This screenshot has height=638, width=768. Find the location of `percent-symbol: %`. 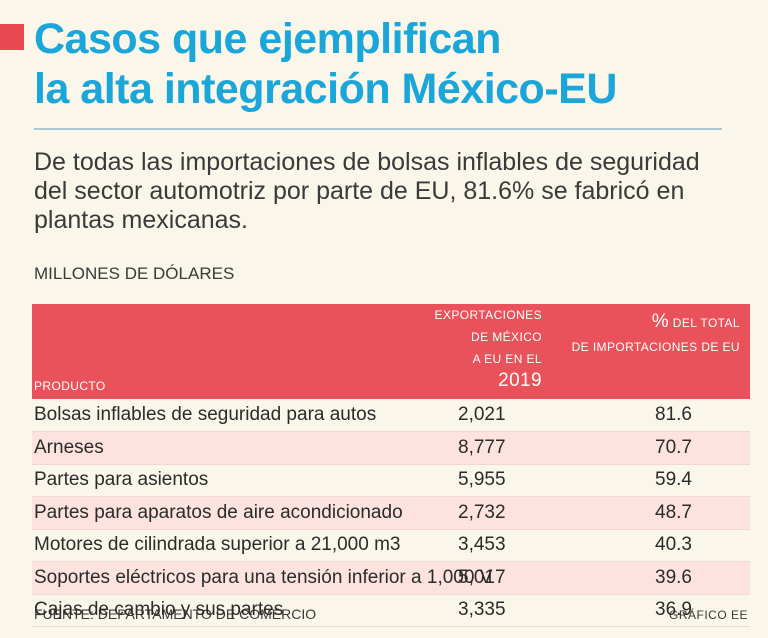

percent-symbol: % is located at coordinates (660, 321).